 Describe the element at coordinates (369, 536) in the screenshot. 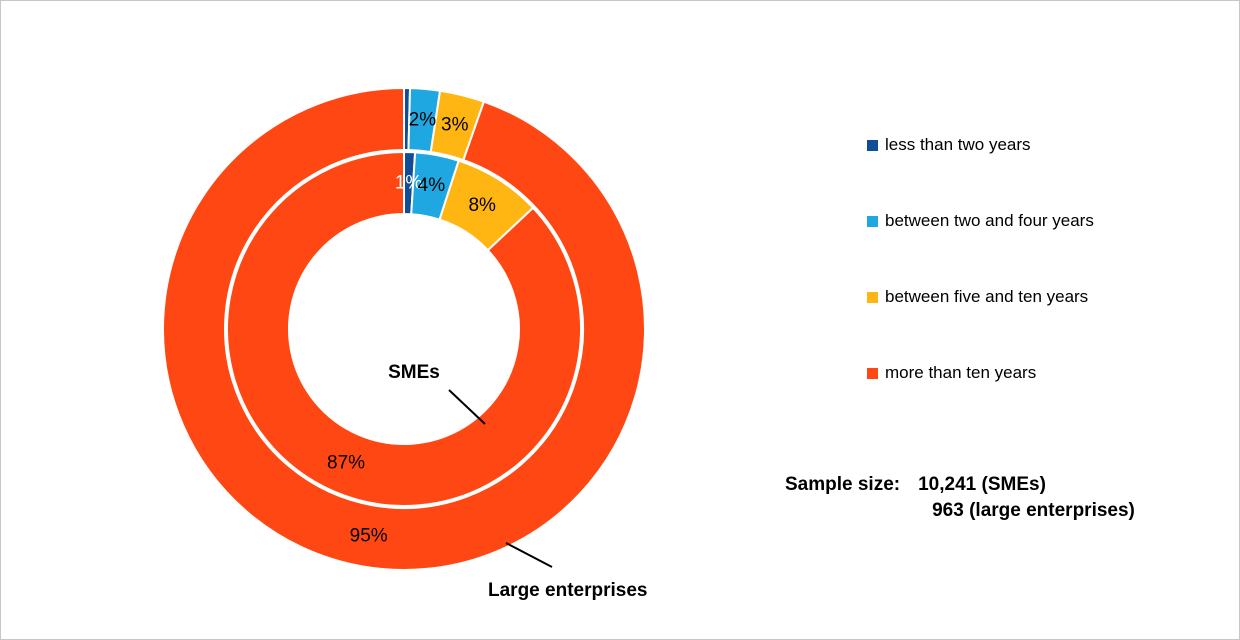

I see `percent-label-outer-3: 95%` at that location.